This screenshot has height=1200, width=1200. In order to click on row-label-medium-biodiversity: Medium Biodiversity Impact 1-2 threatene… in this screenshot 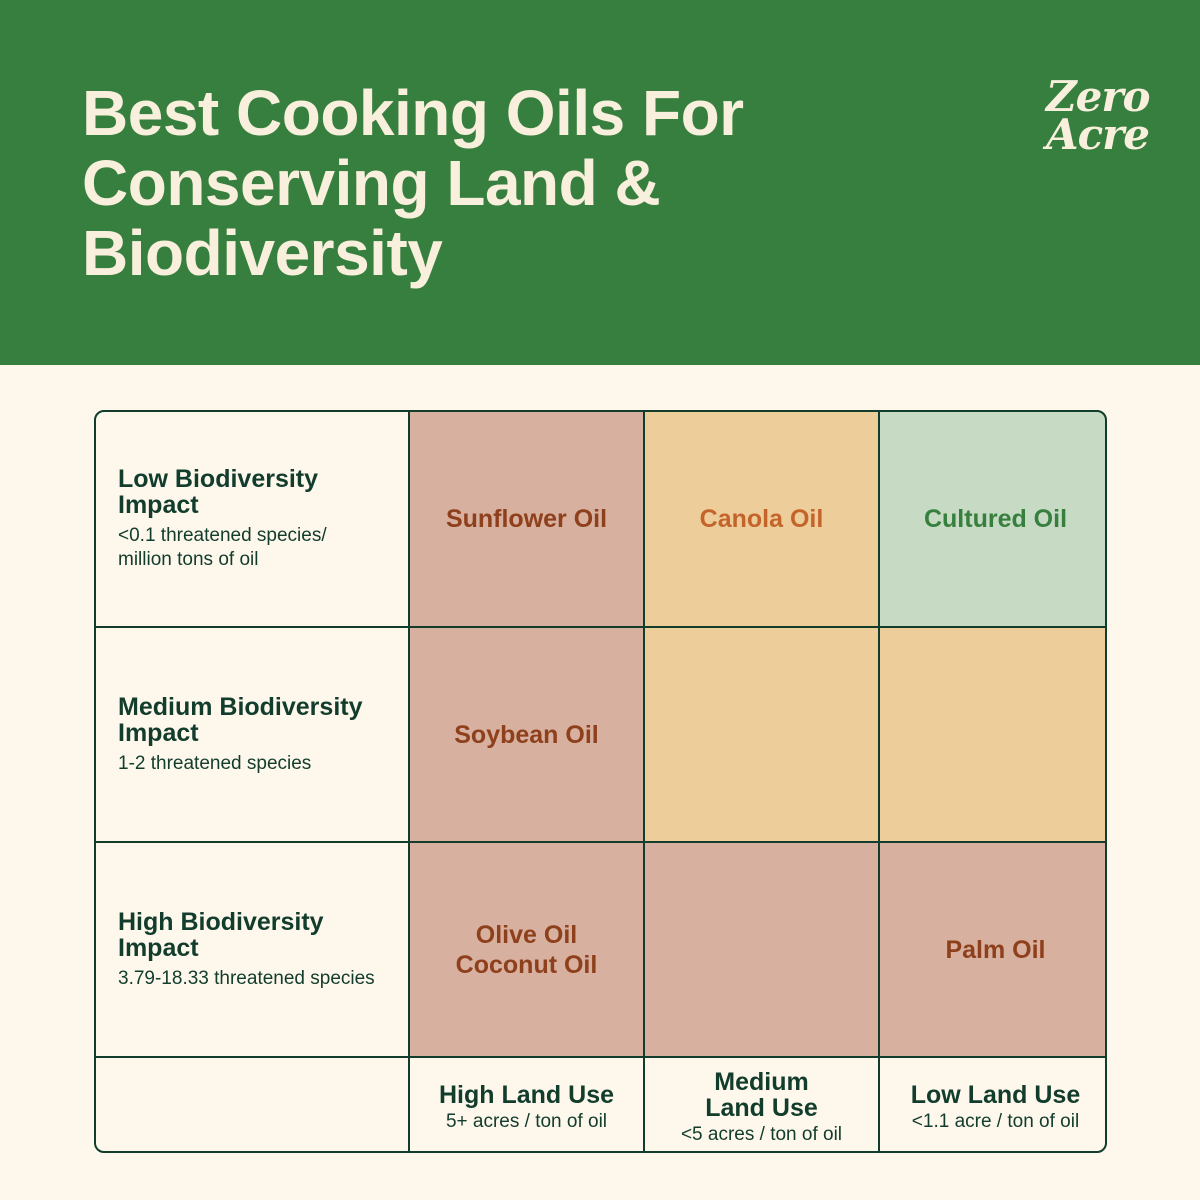, I will do `click(252, 734)`.